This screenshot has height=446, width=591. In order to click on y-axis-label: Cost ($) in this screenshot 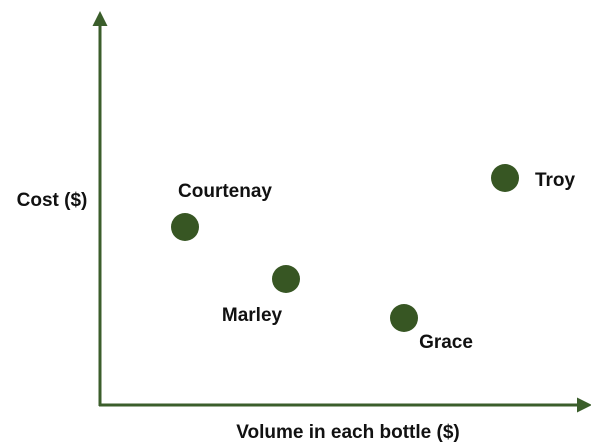, I will do `click(52, 200)`.